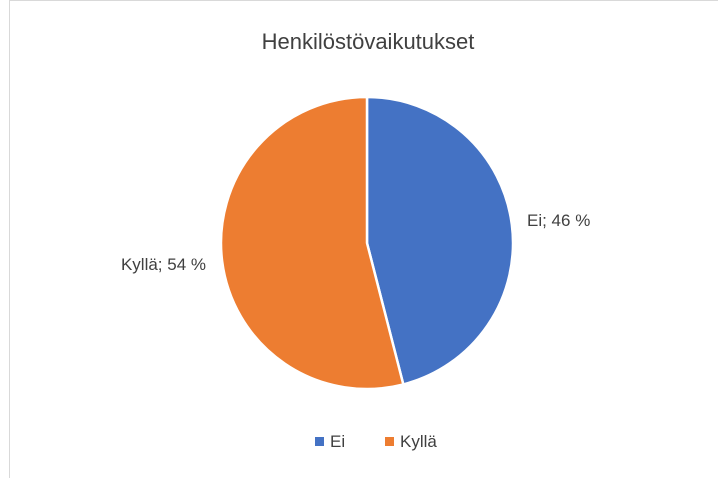  What do you see at coordinates (558, 220) in the screenshot?
I see `data-label-ei: Ei; 46 %` at bounding box center [558, 220].